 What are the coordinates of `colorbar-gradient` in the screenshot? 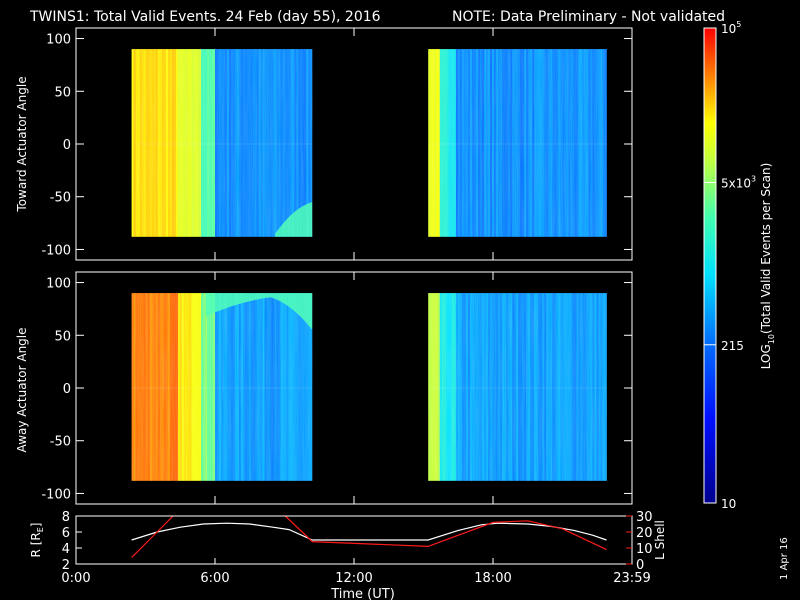 It's located at (710, 265).